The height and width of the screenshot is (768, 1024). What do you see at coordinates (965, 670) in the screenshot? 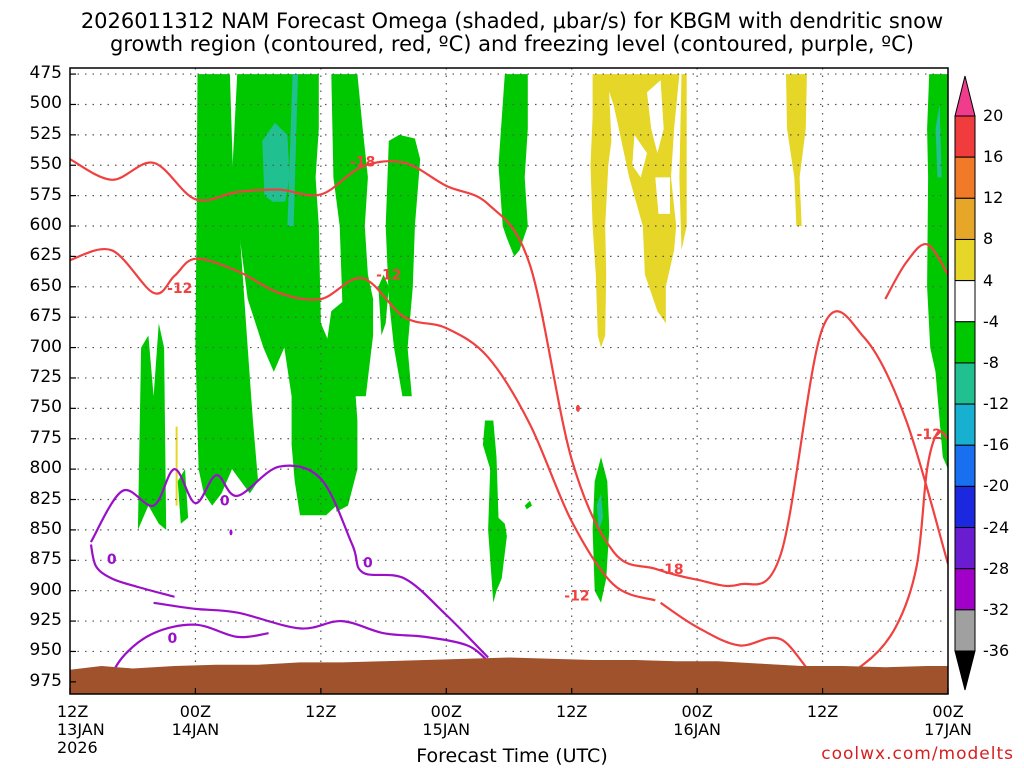
I see `colorbar-bottom-arrow` at bounding box center [965, 670].